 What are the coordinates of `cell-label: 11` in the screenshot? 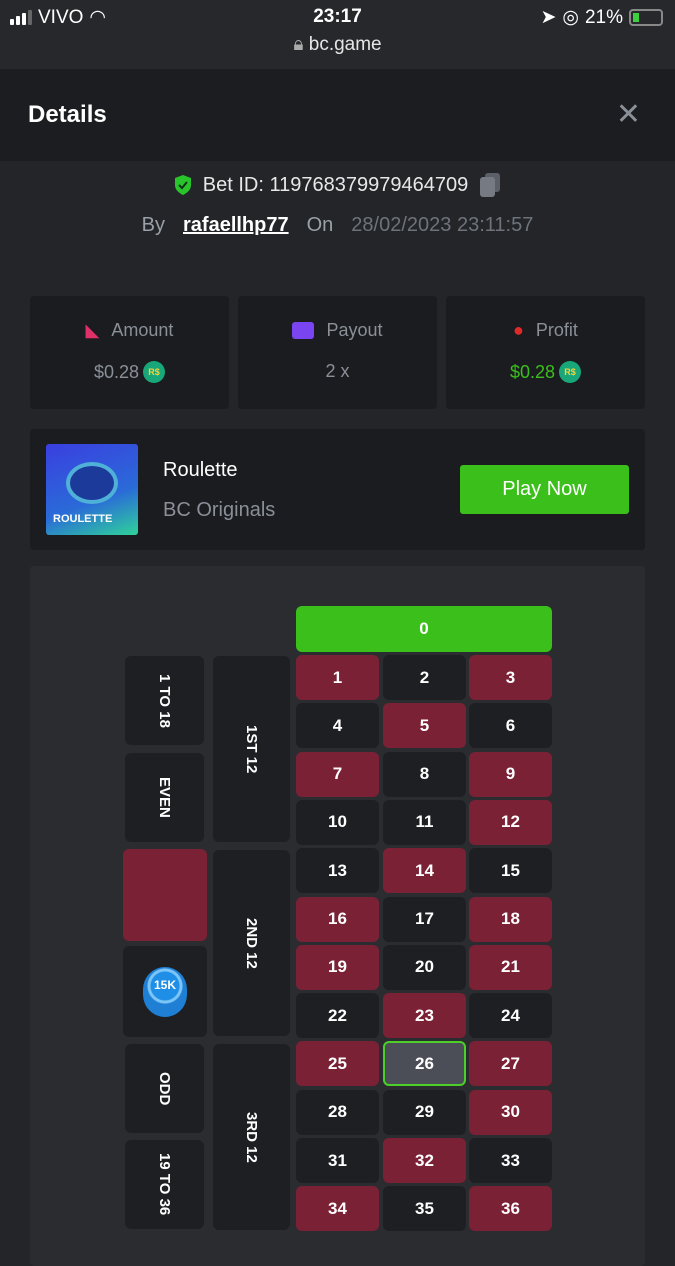 It's located at (424, 822).